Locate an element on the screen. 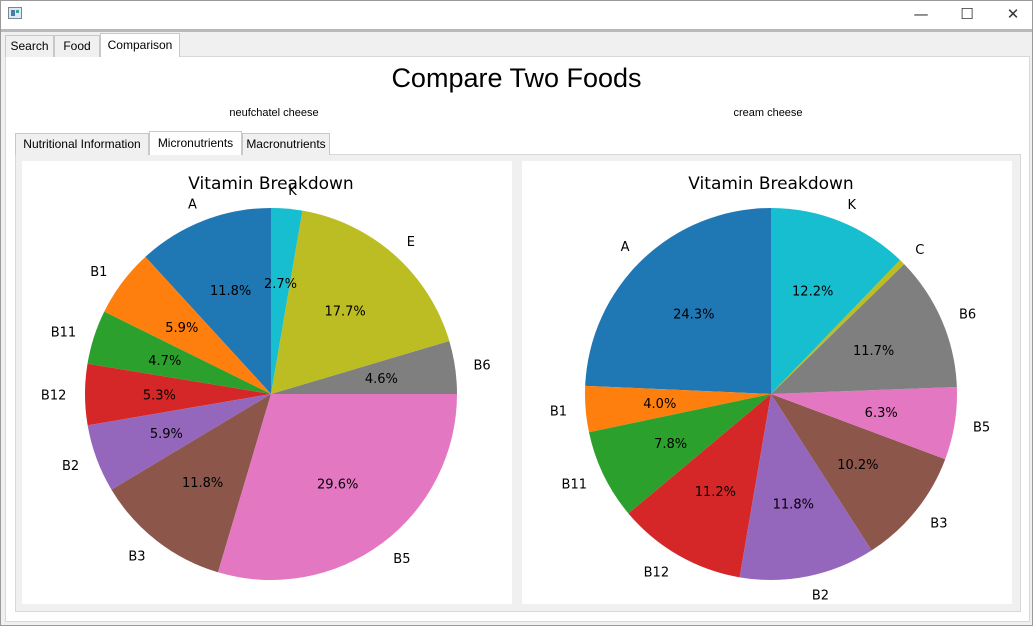  close-icon: ✕ is located at coordinates (1013, 14).